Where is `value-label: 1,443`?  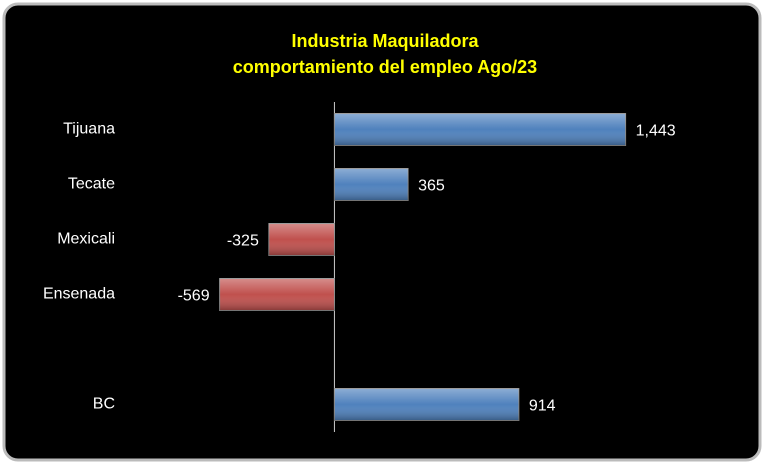 value-label: 1,443 is located at coordinates (656, 131).